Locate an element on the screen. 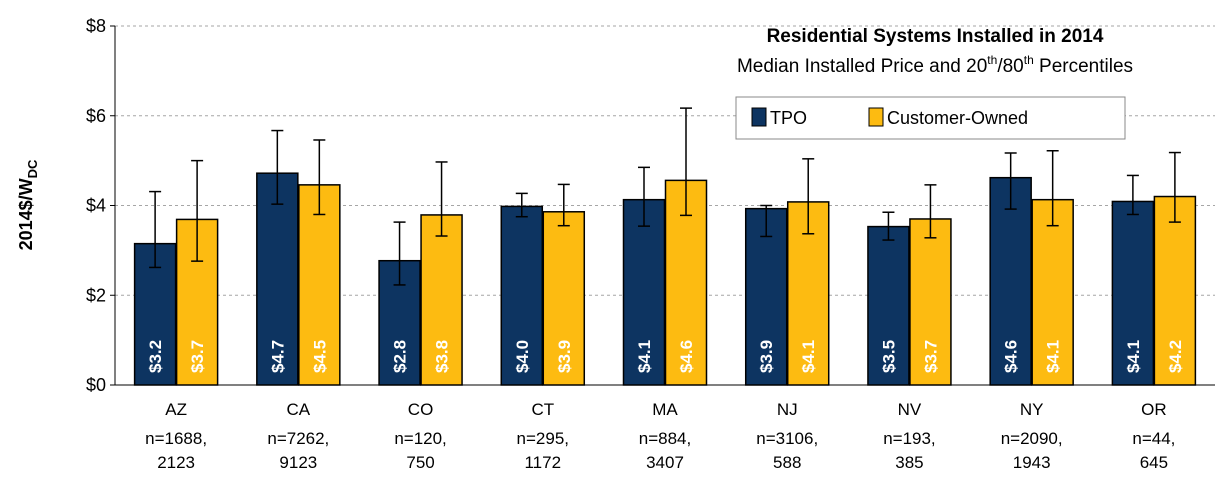  subtitle-sup2: th is located at coordinates (1029, 60).